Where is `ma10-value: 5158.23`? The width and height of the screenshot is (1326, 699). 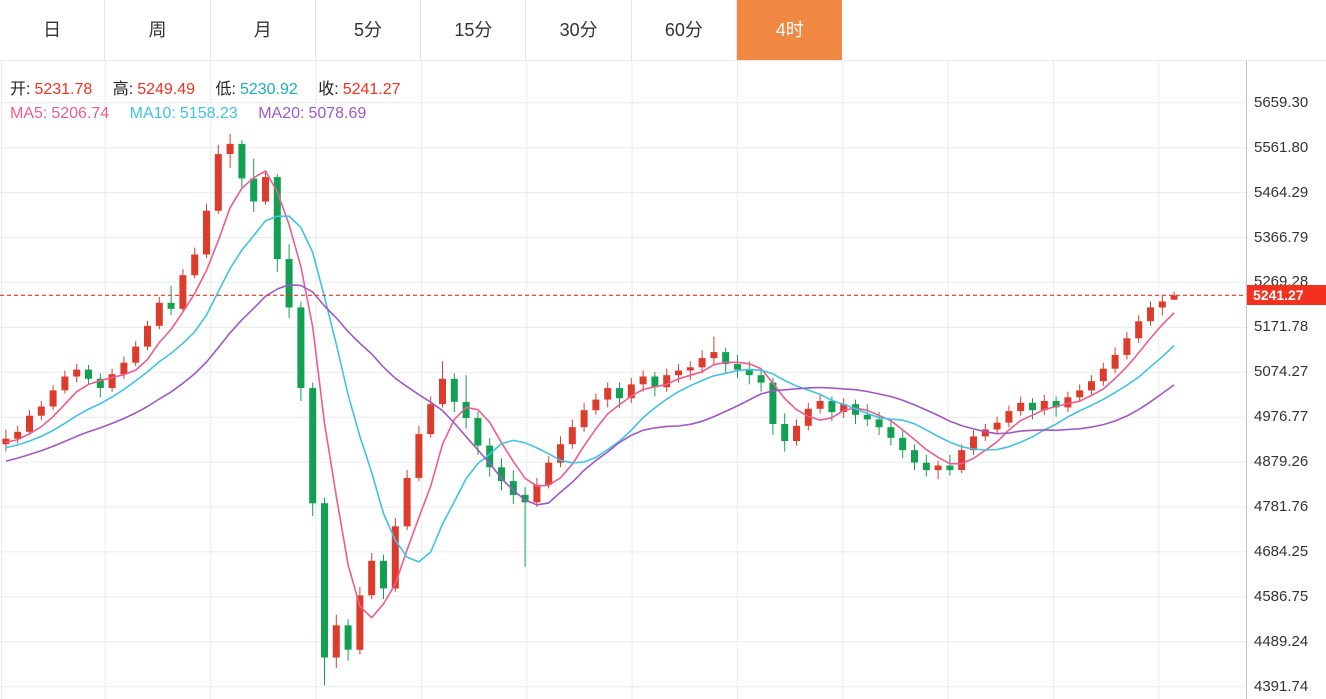 ma10-value: 5158.23 is located at coordinates (208, 113).